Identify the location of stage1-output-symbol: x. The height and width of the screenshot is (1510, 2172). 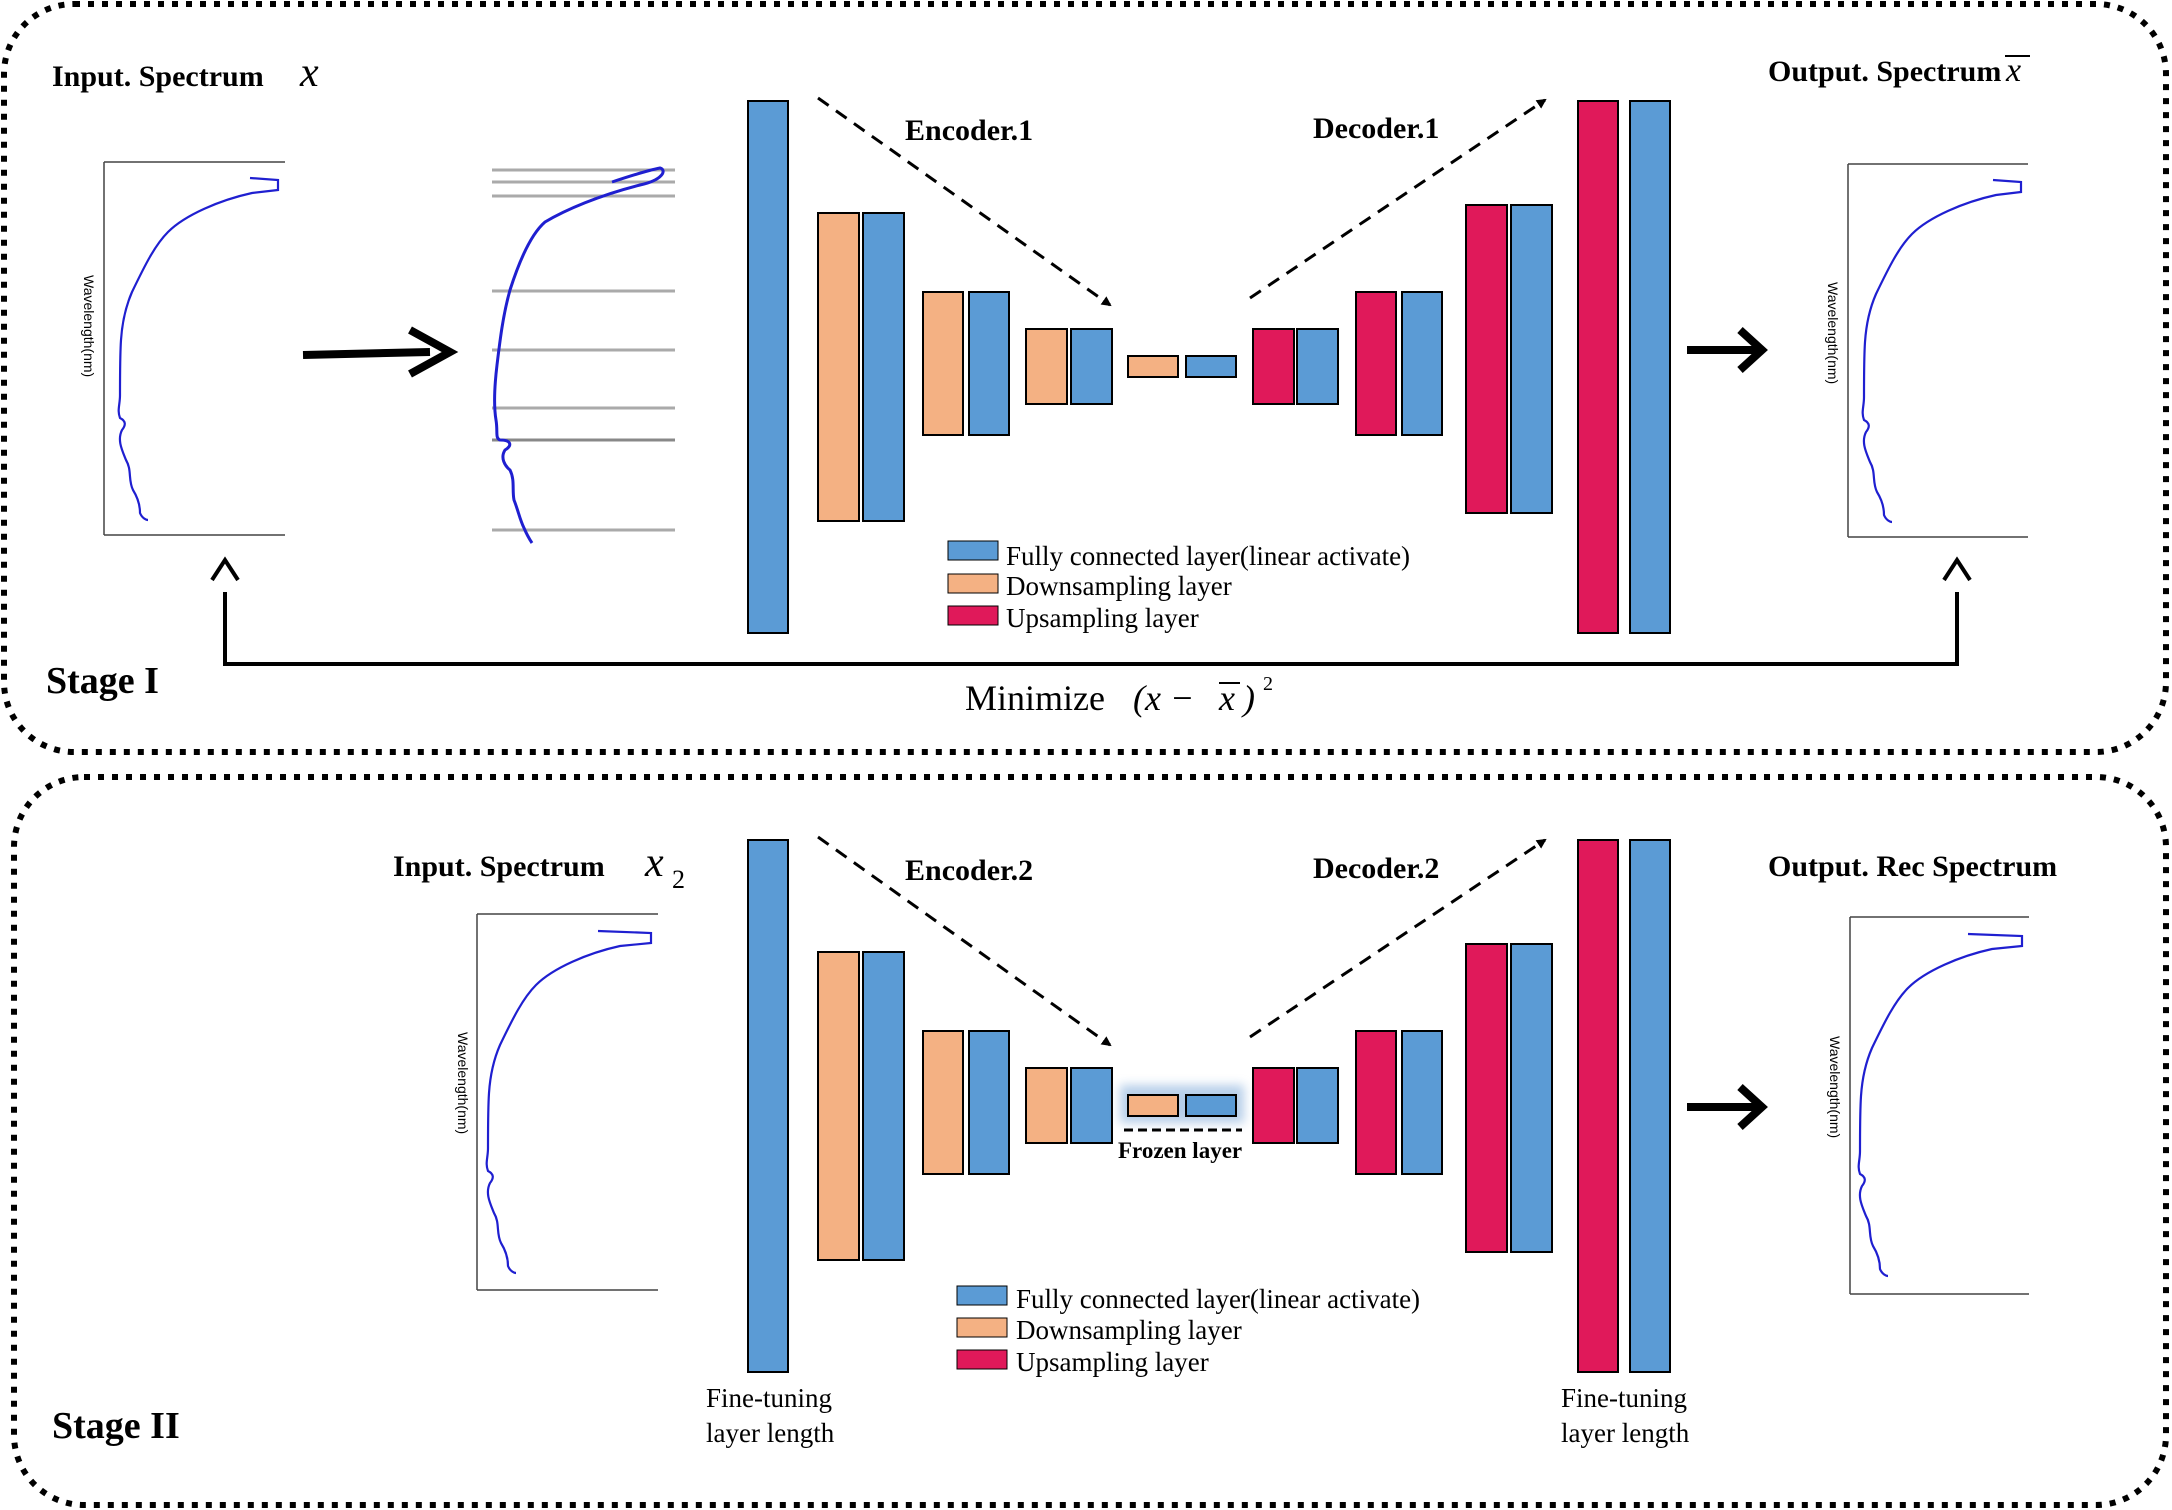
(2017, 70).